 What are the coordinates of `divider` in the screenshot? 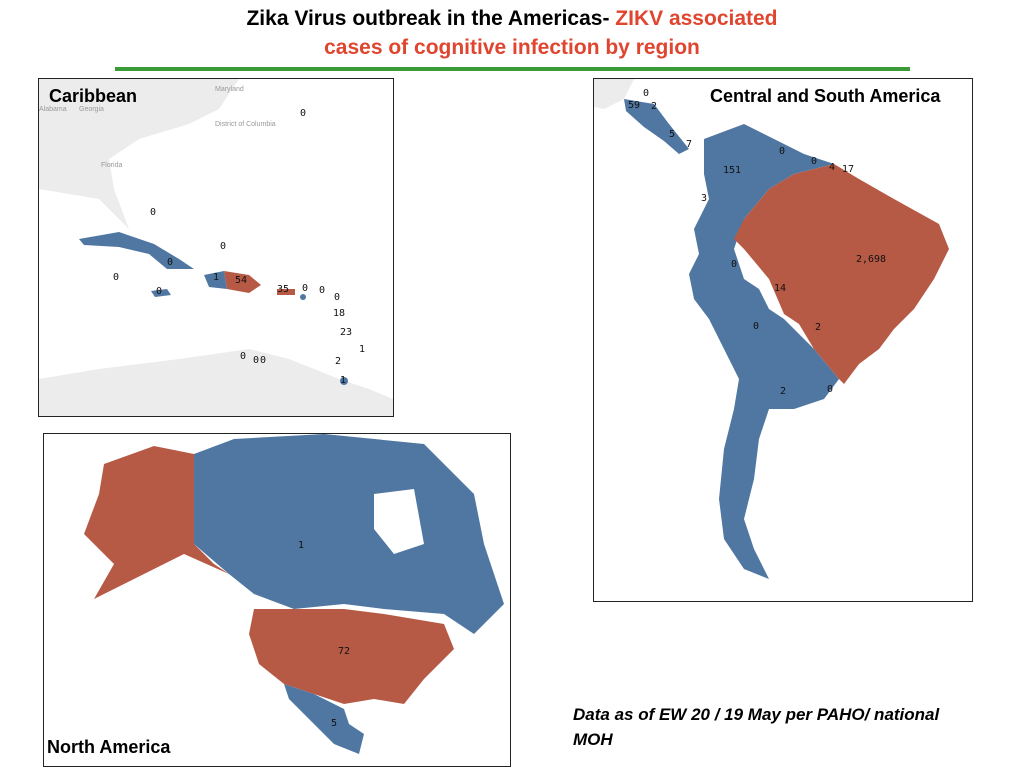 It's located at (512, 69).